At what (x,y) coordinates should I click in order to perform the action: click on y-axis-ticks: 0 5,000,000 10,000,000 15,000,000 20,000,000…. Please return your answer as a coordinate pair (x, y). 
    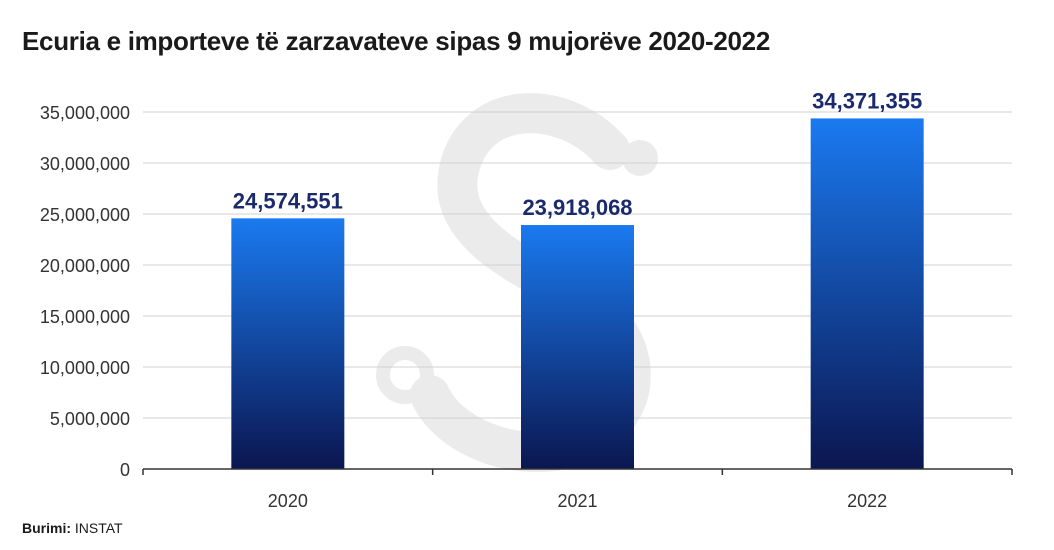
    Looking at the image, I should click on (85, 291).